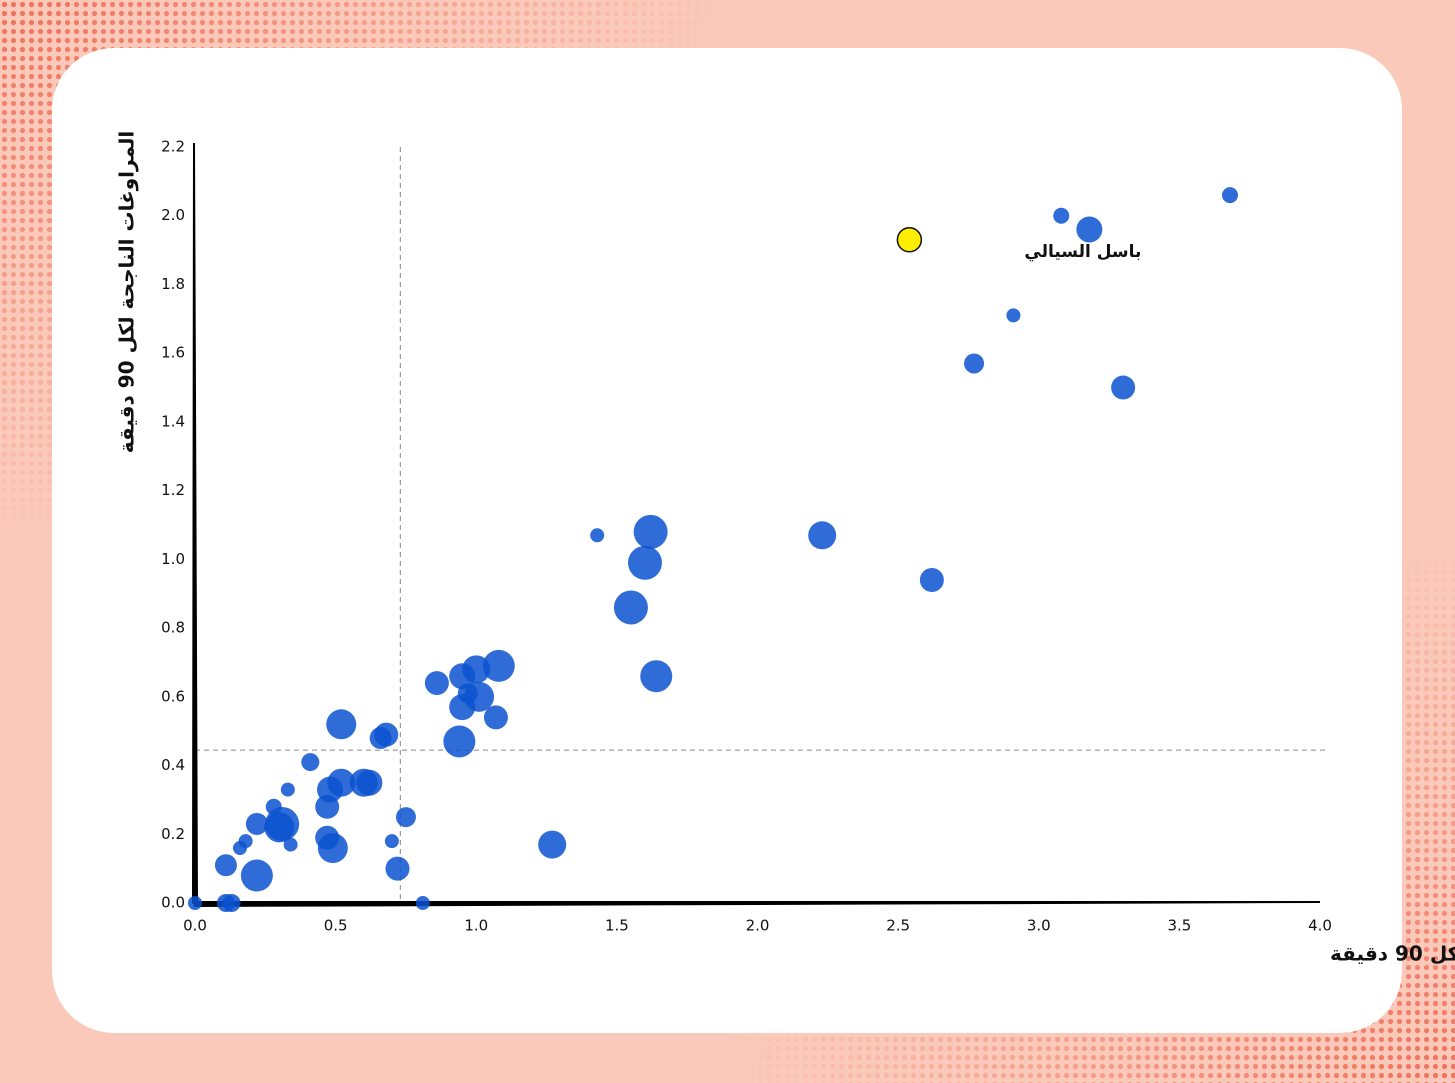 The image size is (1455, 1083). What do you see at coordinates (617, 926) in the screenshot?
I see `x-tick-label: 1.5` at bounding box center [617, 926].